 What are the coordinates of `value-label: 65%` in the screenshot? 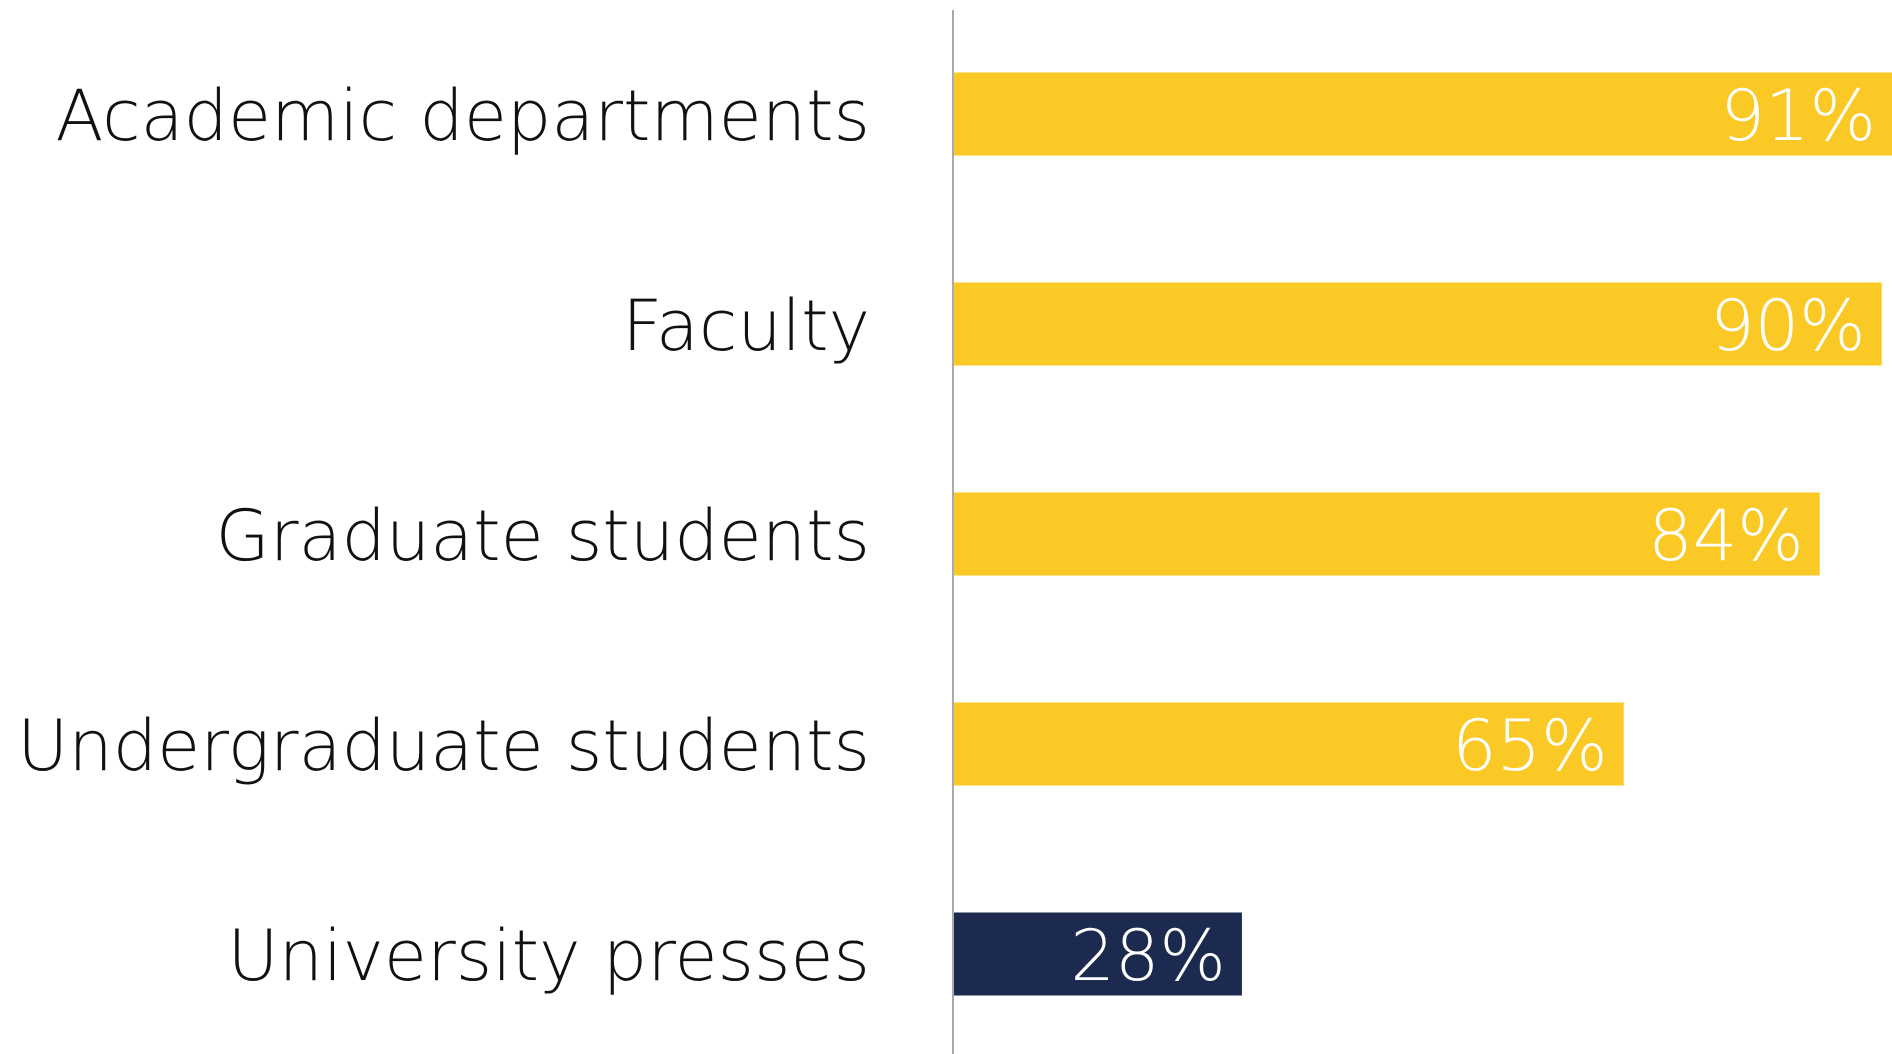 It's located at (1530, 746).